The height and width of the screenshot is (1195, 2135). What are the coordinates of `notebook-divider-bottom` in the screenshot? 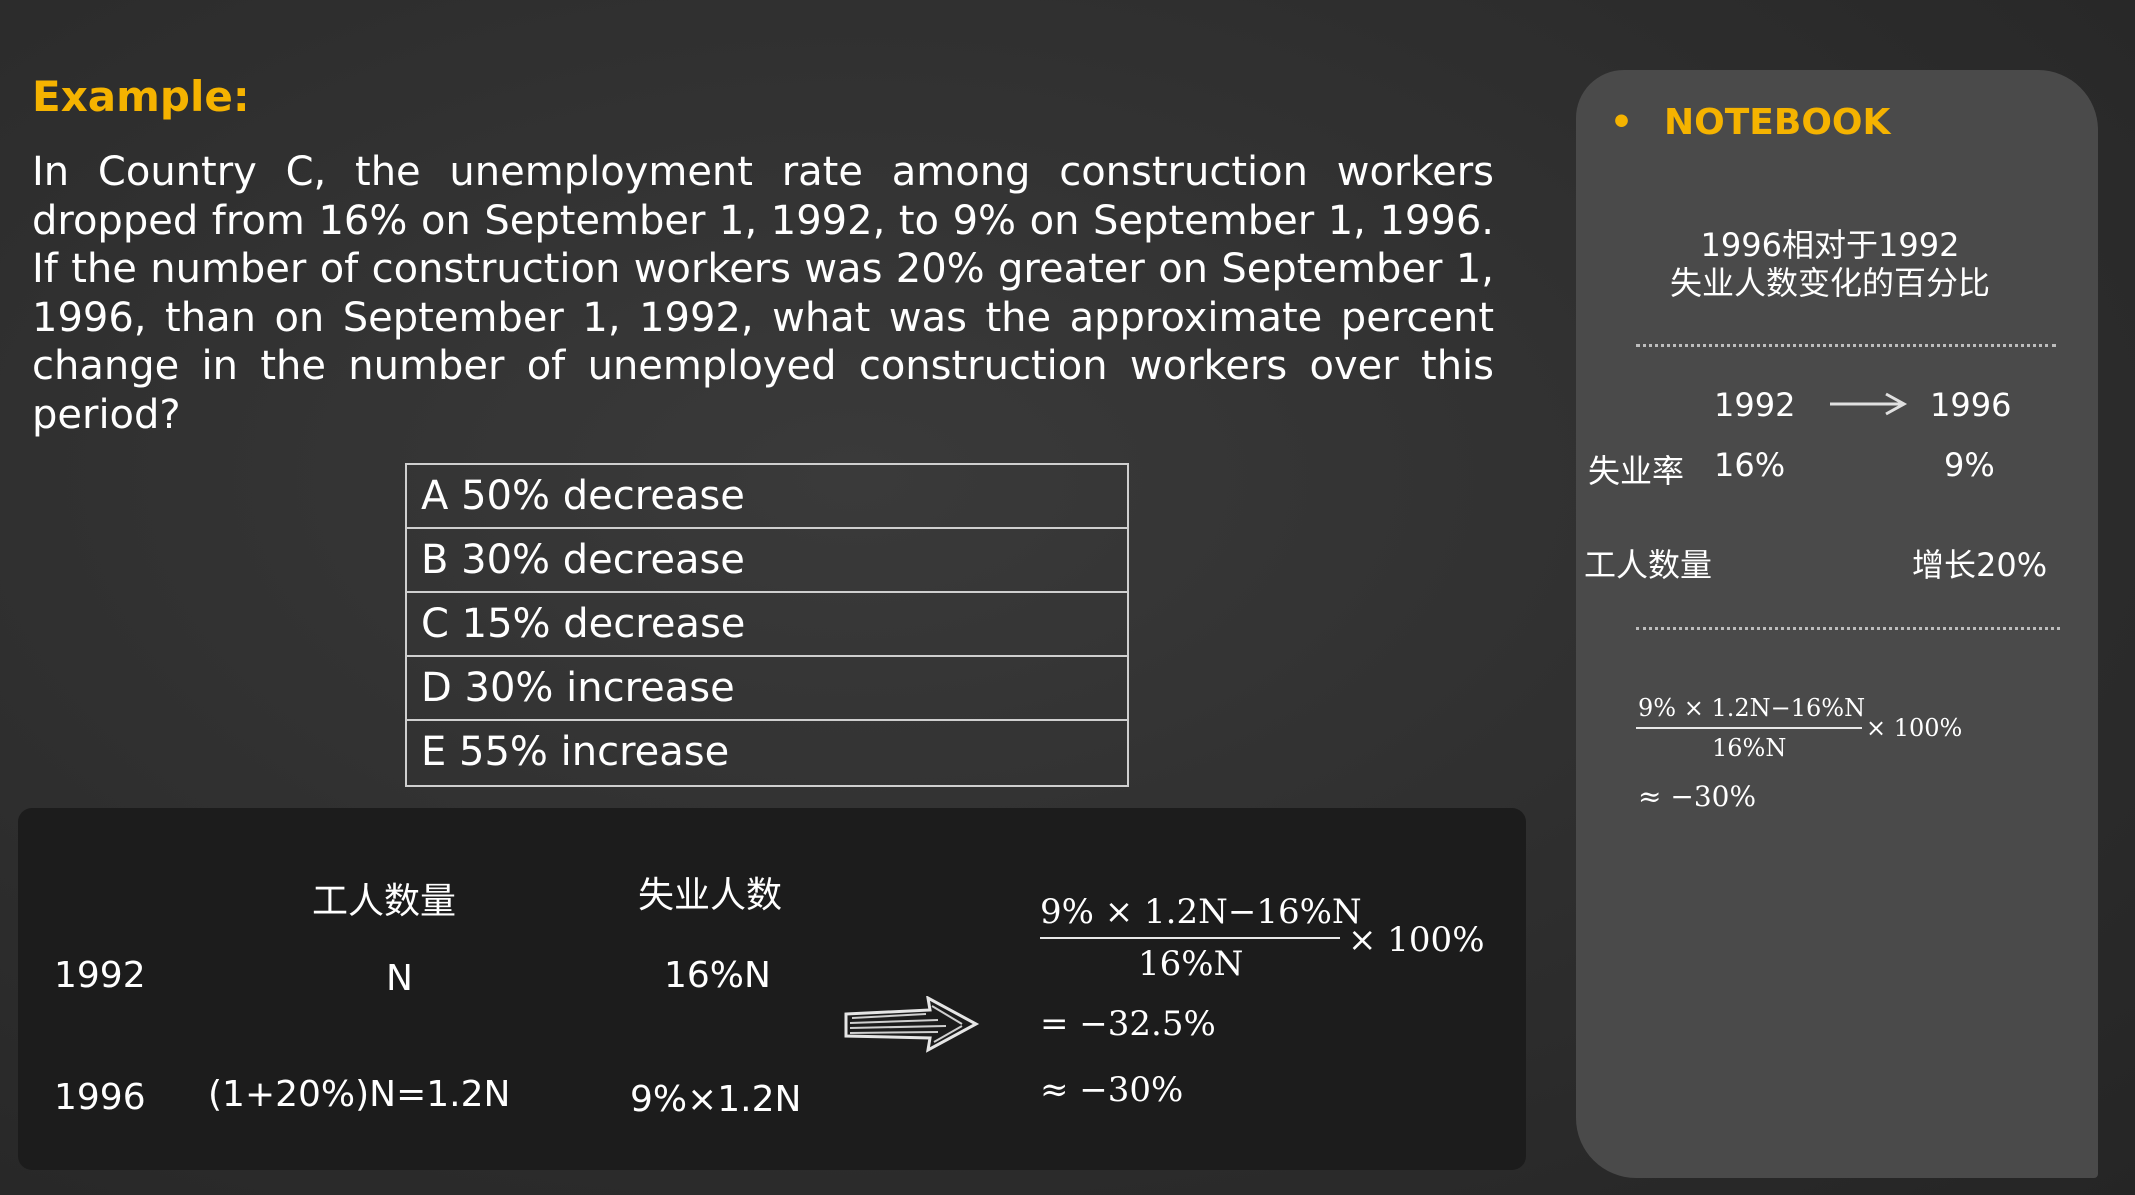 It's located at (1848, 628).